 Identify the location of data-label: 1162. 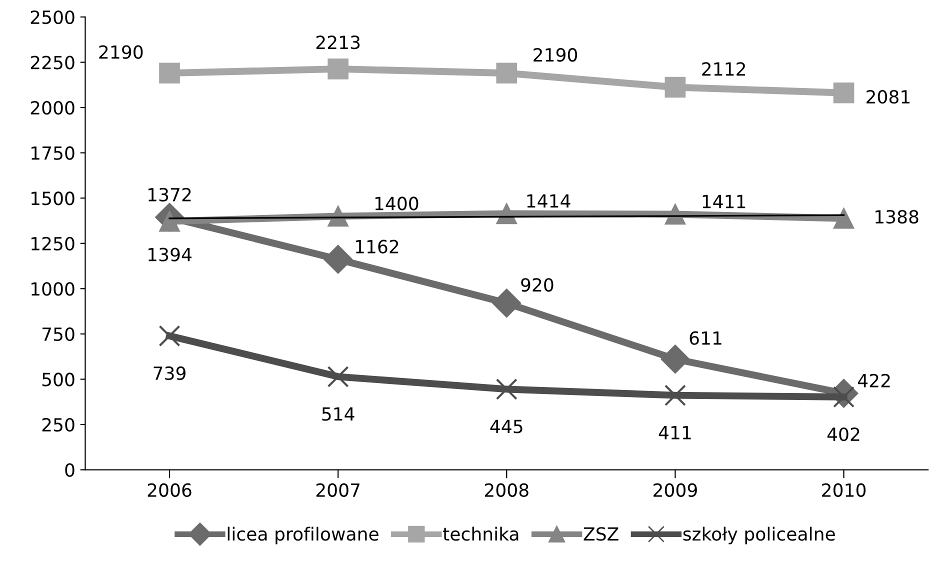
(377, 247).